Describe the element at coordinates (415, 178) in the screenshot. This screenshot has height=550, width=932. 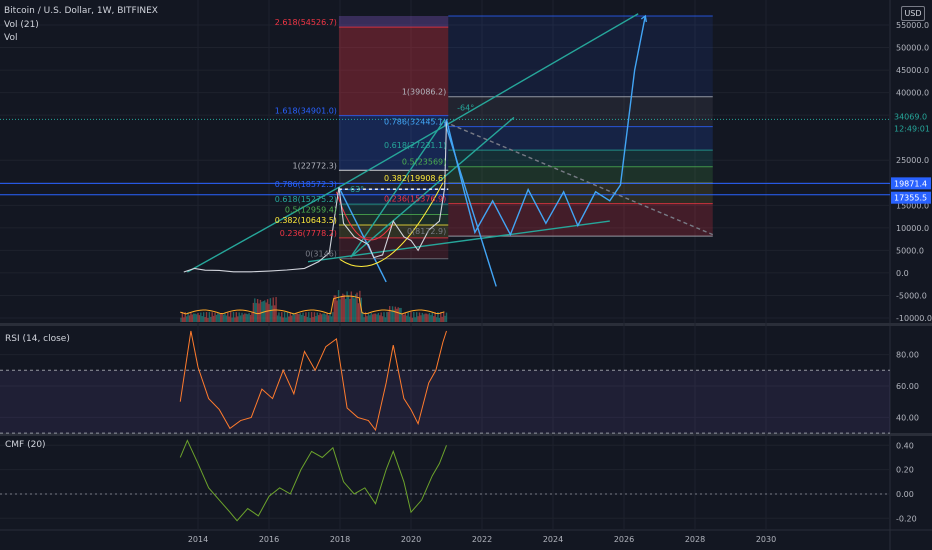
I see `fib-label-2021: 0.382(19908.6)` at that location.